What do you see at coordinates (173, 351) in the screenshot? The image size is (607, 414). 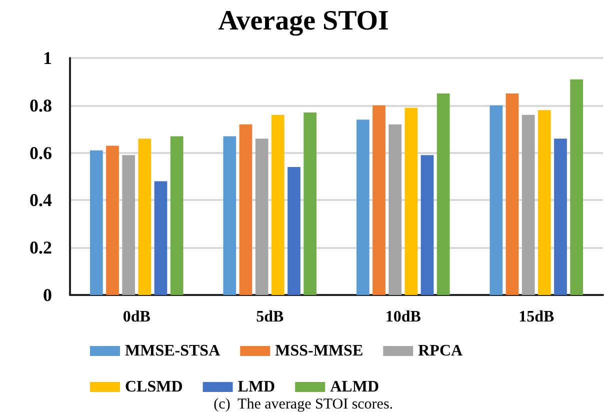 I see `legend-label: MMSE-STSA` at bounding box center [173, 351].